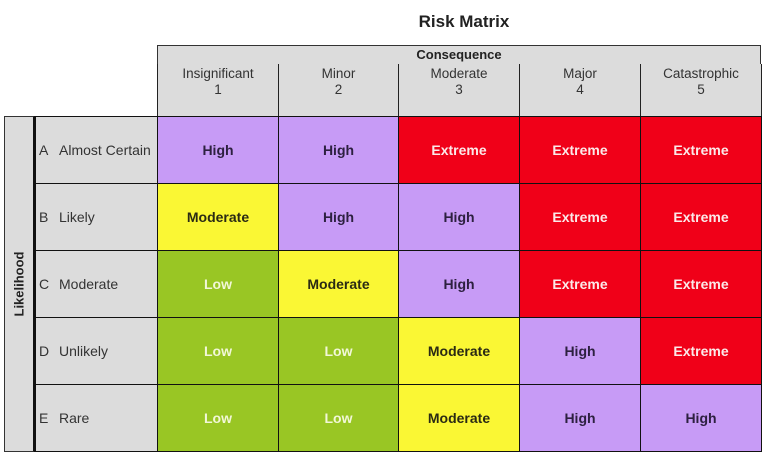 The width and height of the screenshot is (769, 455). Describe the element at coordinates (44, 217) in the screenshot. I see `row-letter: B` at that location.